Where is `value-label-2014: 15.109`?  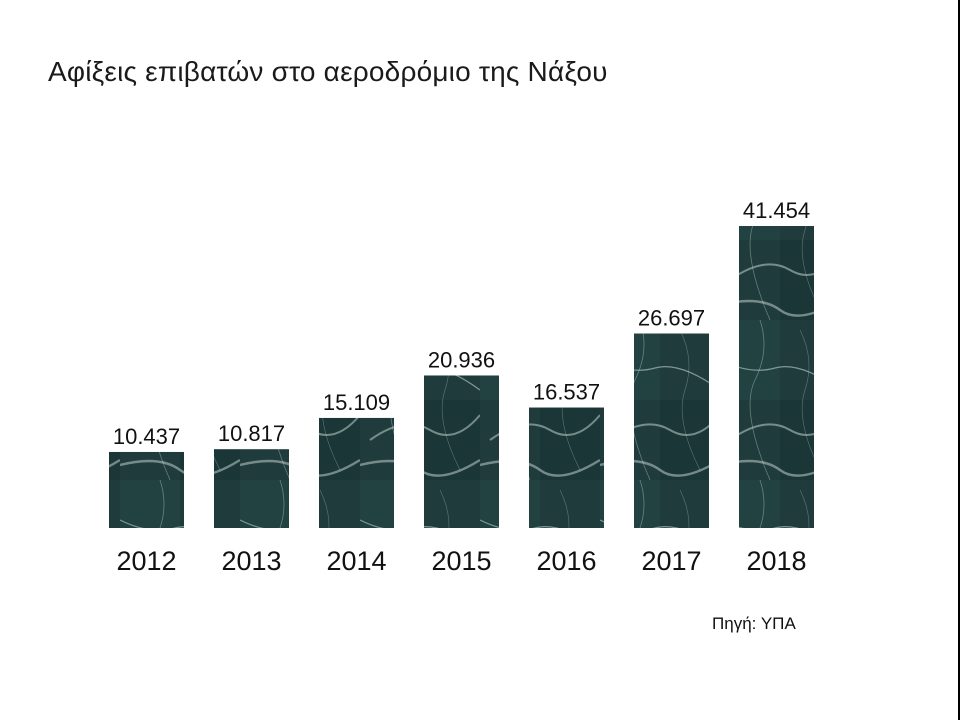 value-label-2014: 15.109 is located at coordinates (356, 402).